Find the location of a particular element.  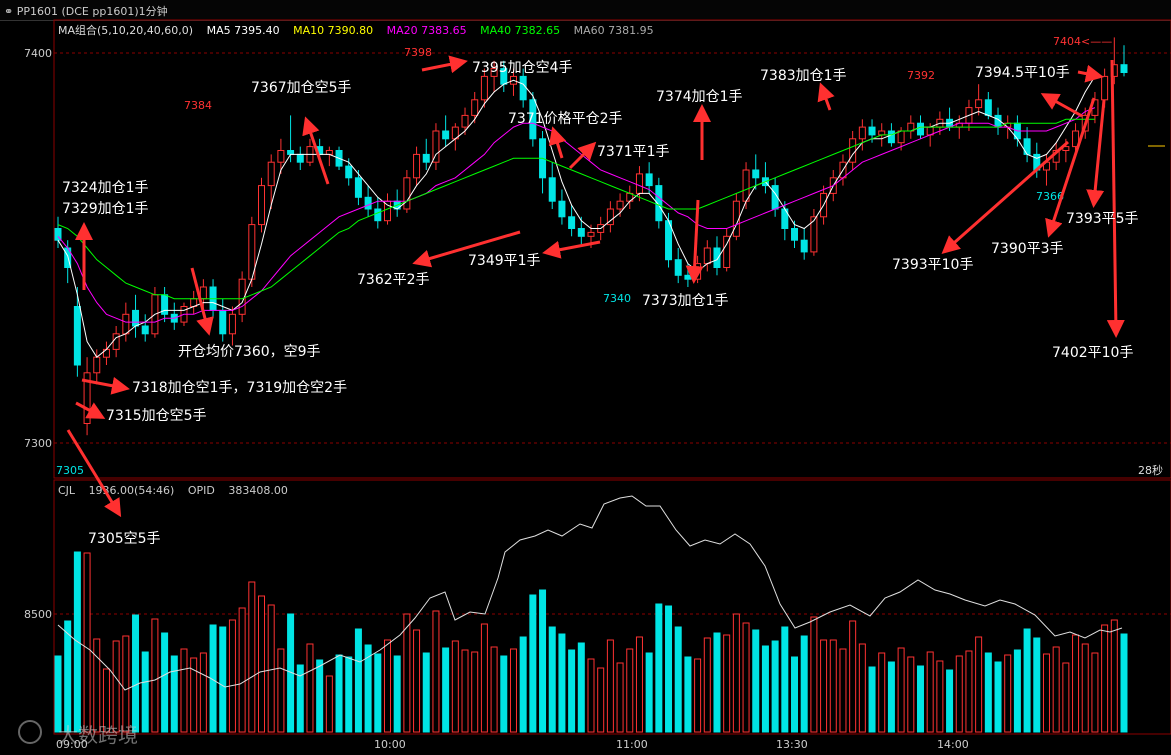

ma40-label: MA40 7382.65 is located at coordinates (520, 30).